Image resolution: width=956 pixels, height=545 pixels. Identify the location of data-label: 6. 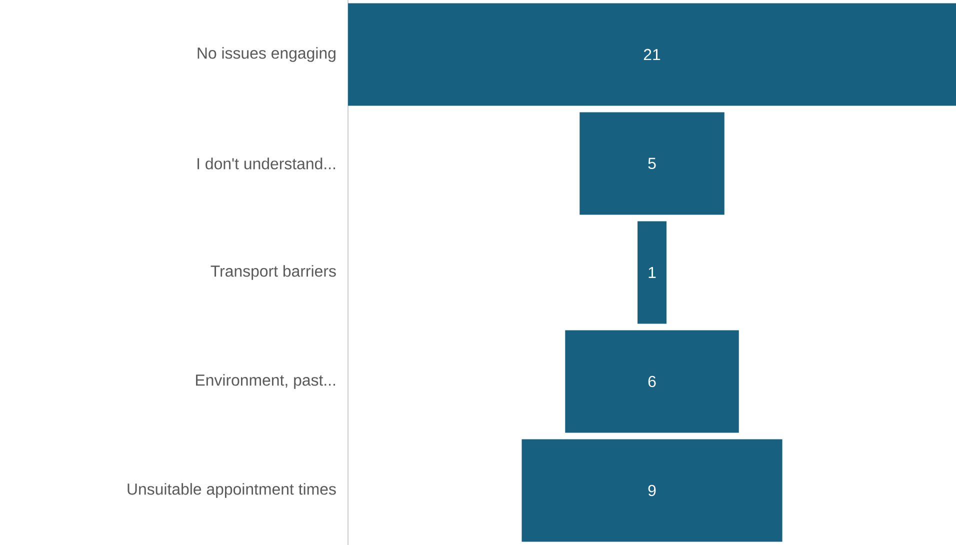
(652, 382).